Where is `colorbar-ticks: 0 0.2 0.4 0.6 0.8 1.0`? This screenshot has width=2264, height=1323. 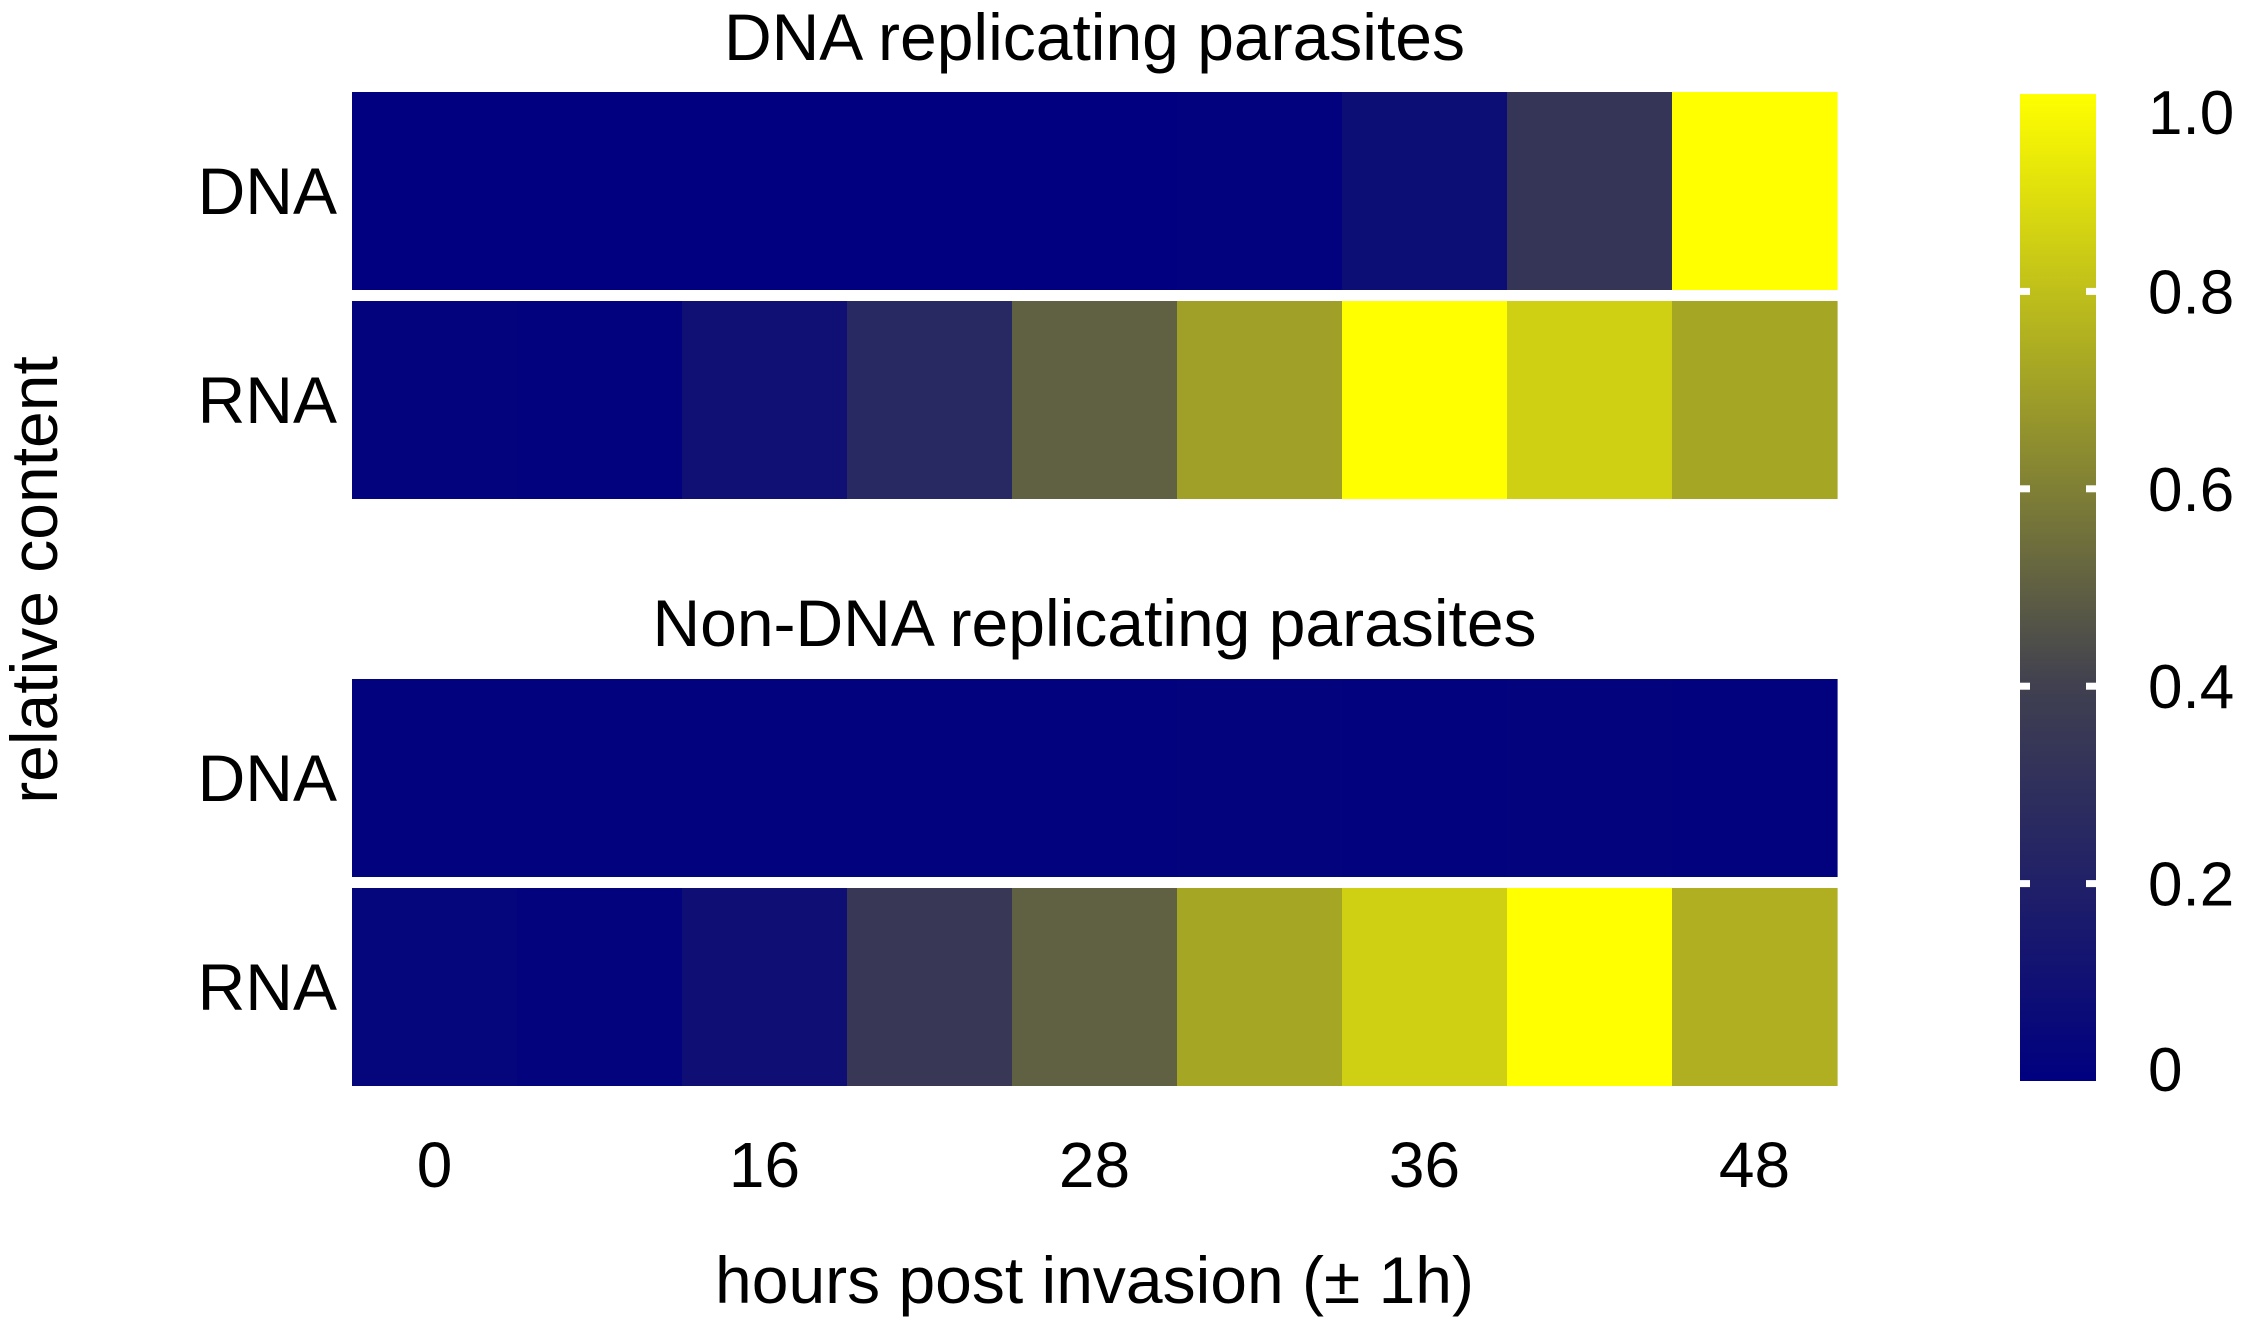
colorbar-ticks: 0 0.2 0.4 0.6 0.8 1.0 is located at coordinates (2127, 592).